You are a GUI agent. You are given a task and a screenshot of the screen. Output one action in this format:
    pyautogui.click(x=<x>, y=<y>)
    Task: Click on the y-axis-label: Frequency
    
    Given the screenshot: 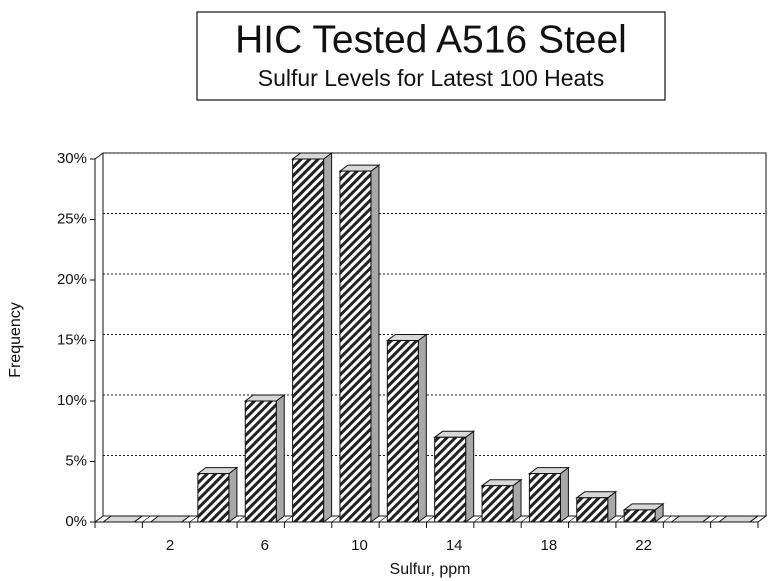 What is the action you would take?
    pyautogui.click(x=15, y=340)
    